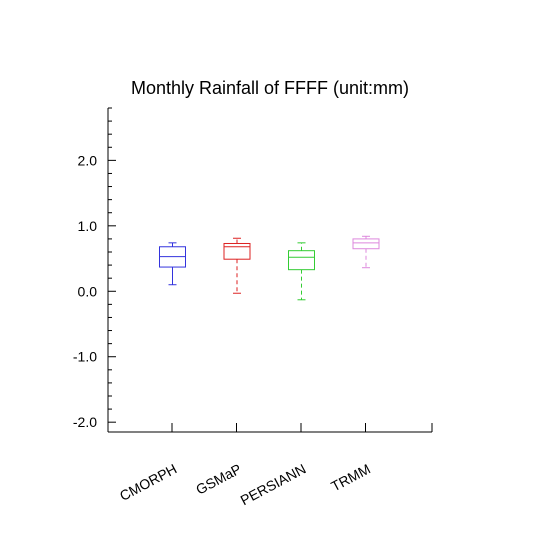 Image resolution: width=540 pixels, height=540 pixels. What do you see at coordinates (85, 422) in the screenshot?
I see `y-tick-label: -2.0` at bounding box center [85, 422].